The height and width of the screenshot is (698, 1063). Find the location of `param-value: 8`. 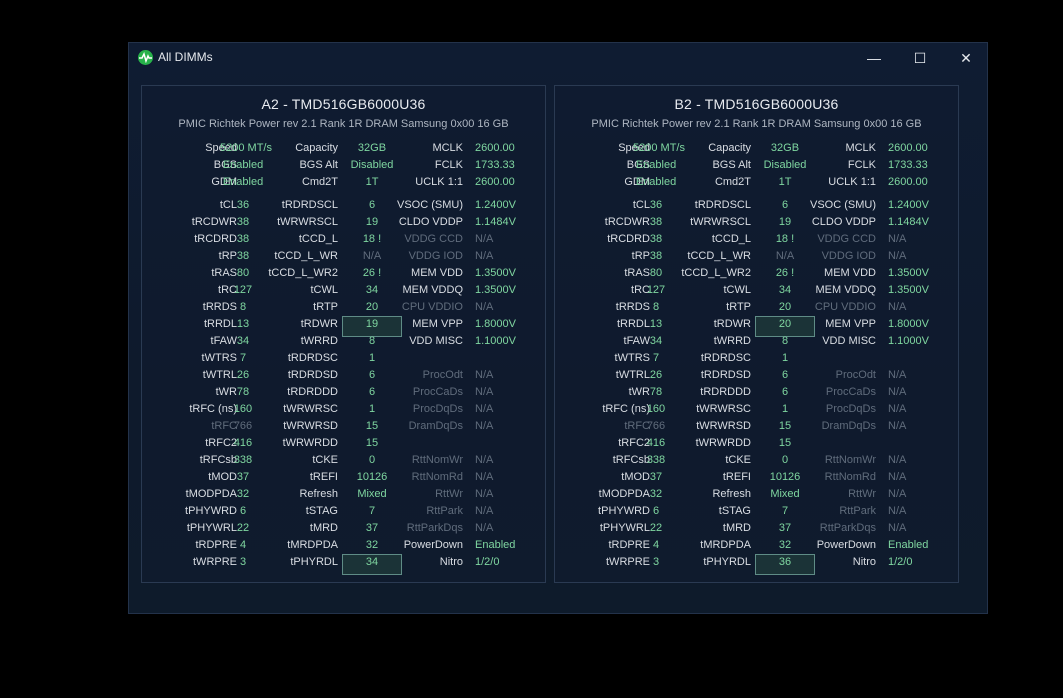

param-value: 8 is located at coordinates (785, 341).